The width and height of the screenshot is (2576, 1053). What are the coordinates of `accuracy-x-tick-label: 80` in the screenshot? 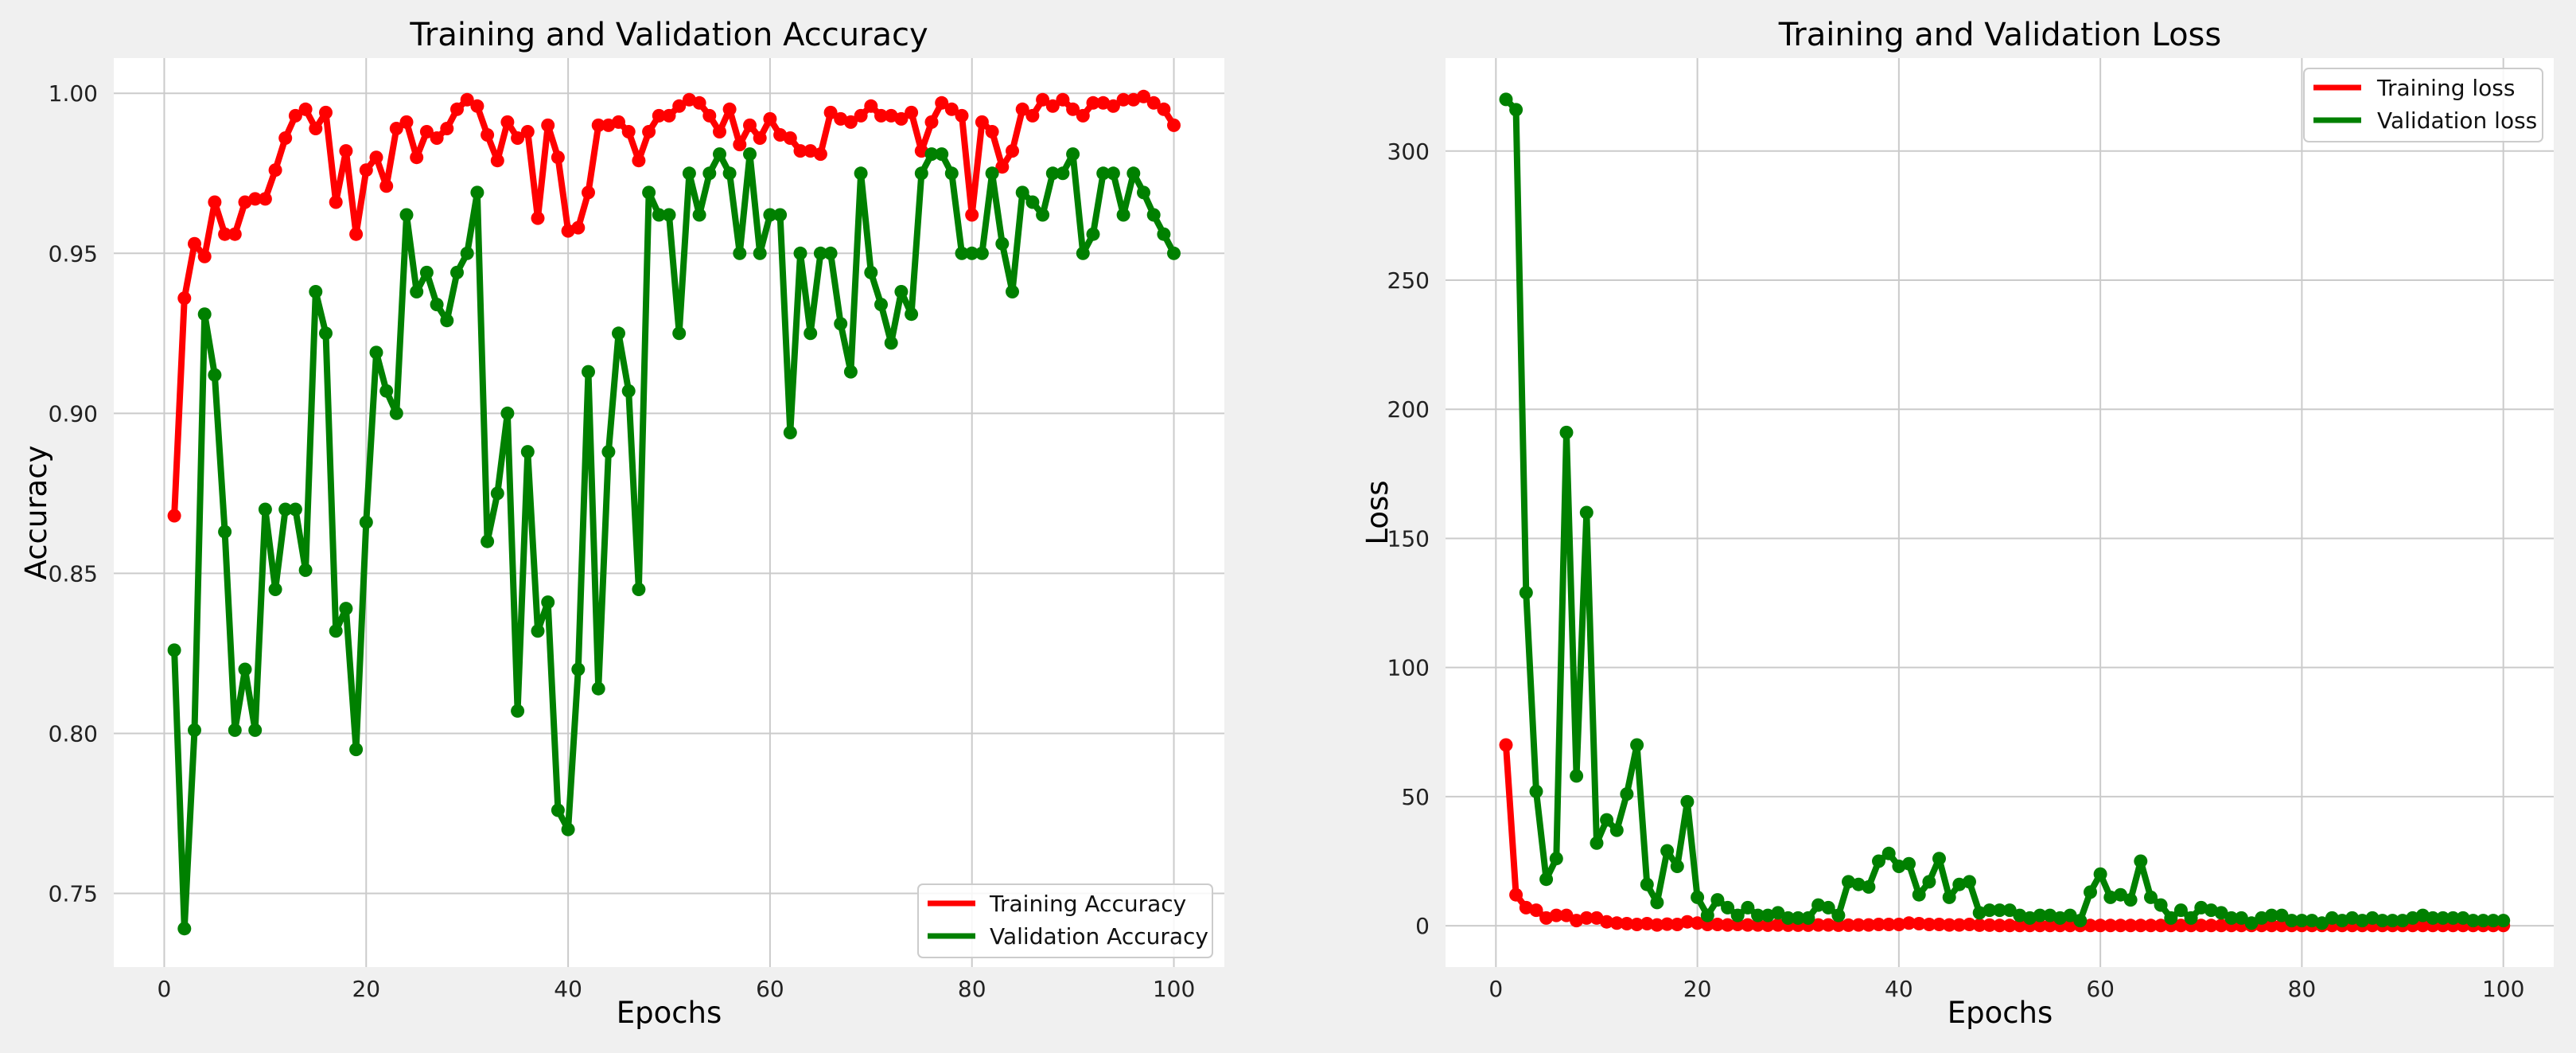 It's located at (972, 989).